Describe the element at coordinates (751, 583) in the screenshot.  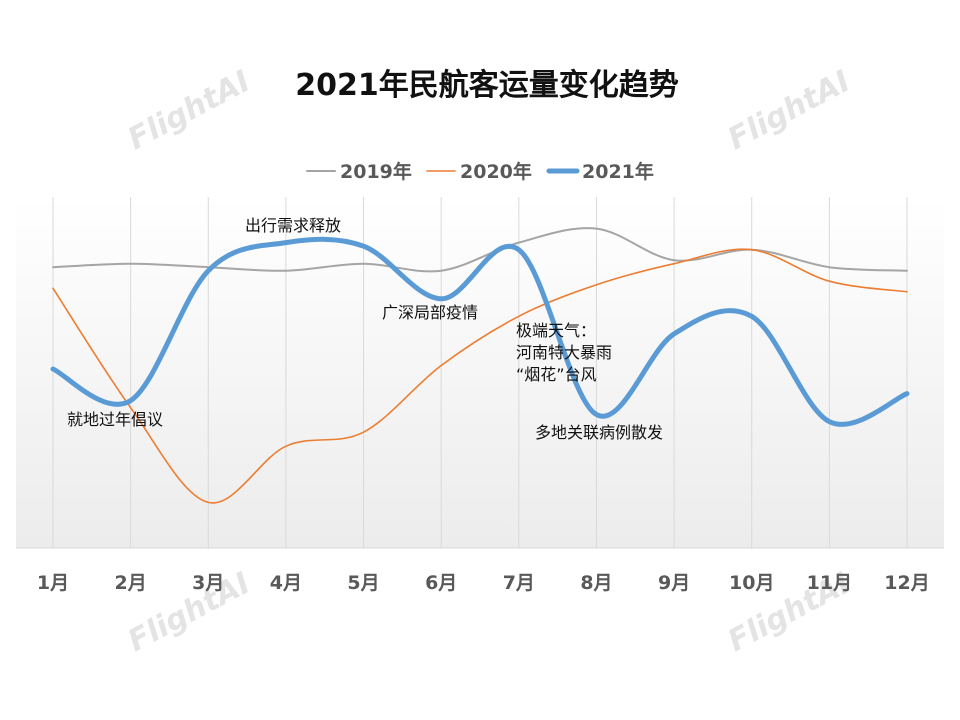
I see `x-tick-label: 10月` at that location.